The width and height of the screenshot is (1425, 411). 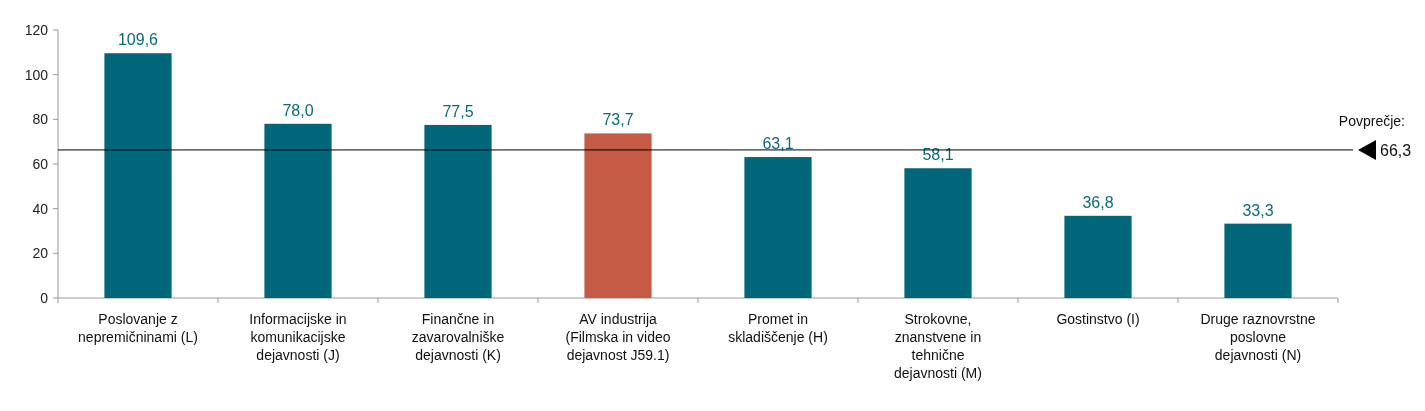 What do you see at coordinates (40, 164) in the screenshot?
I see `y-tick-label: 60` at bounding box center [40, 164].